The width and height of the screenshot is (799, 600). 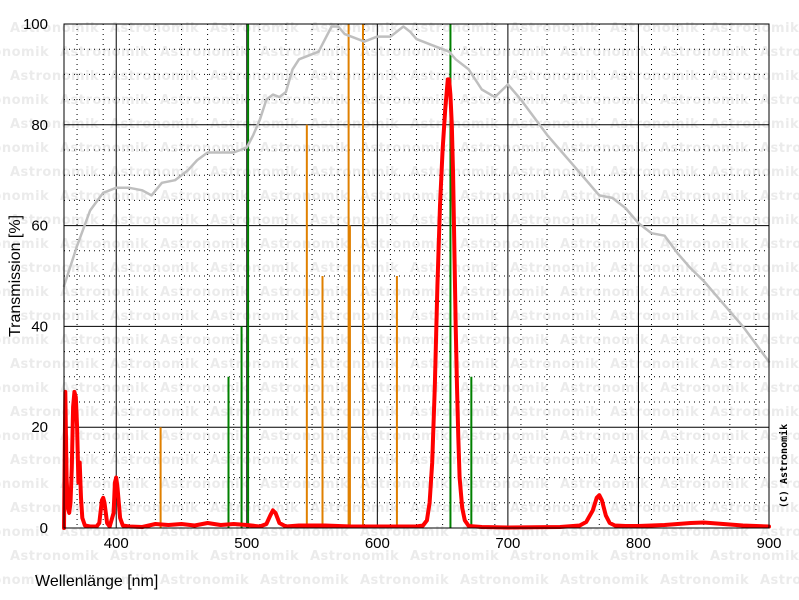 I want to click on x-tick-label: 800, so click(x=638, y=543).